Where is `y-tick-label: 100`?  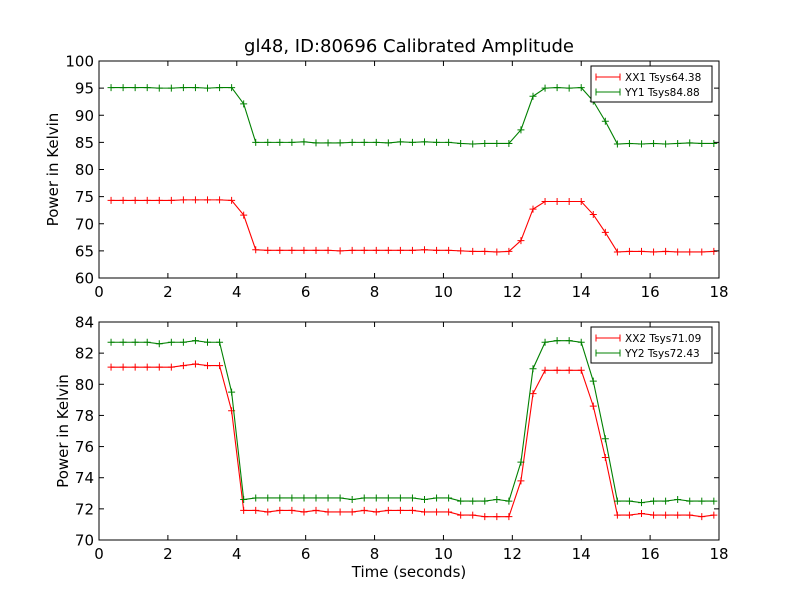 y-tick-label: 100 is located at coordinates (79, 62).